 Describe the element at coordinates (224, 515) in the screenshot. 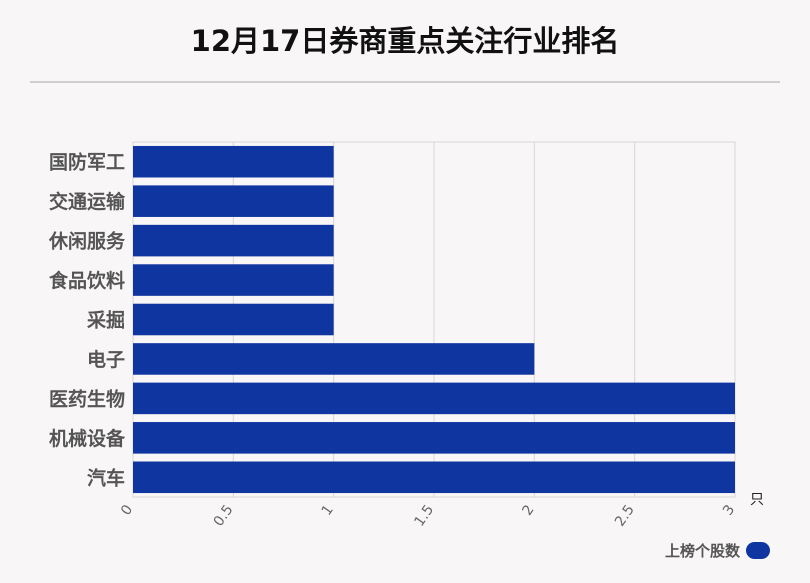

I see `x-tick-label: 0.5` at that location.